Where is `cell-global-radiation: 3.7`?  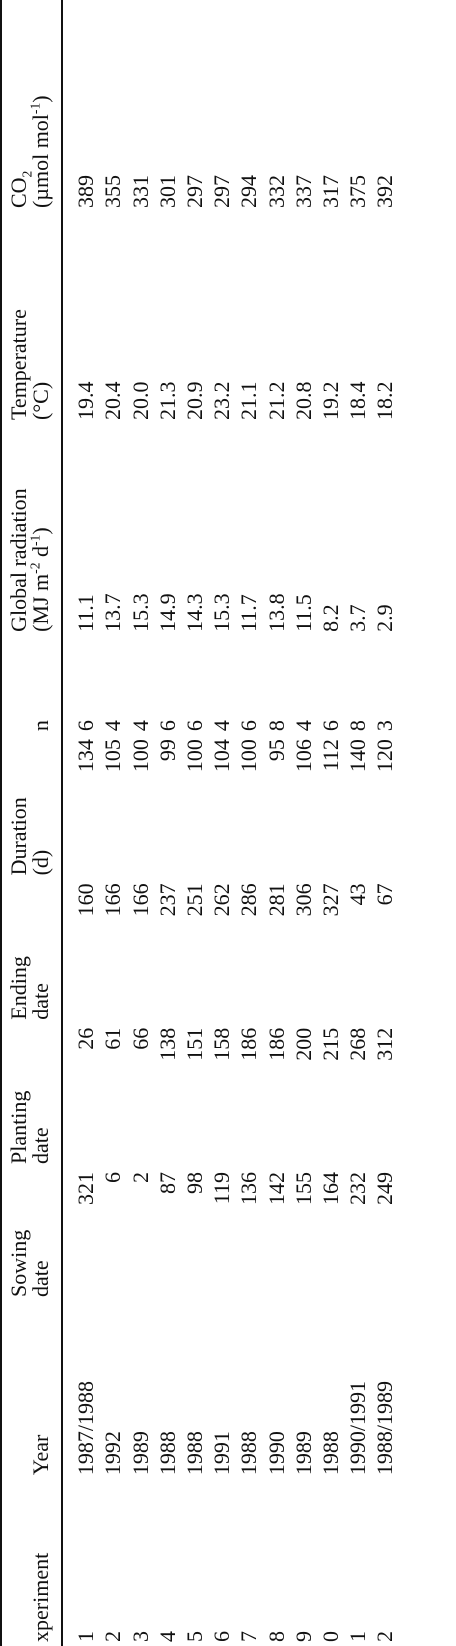
cell-global-radiation: 3.7 is located at coordinates (358, 618).